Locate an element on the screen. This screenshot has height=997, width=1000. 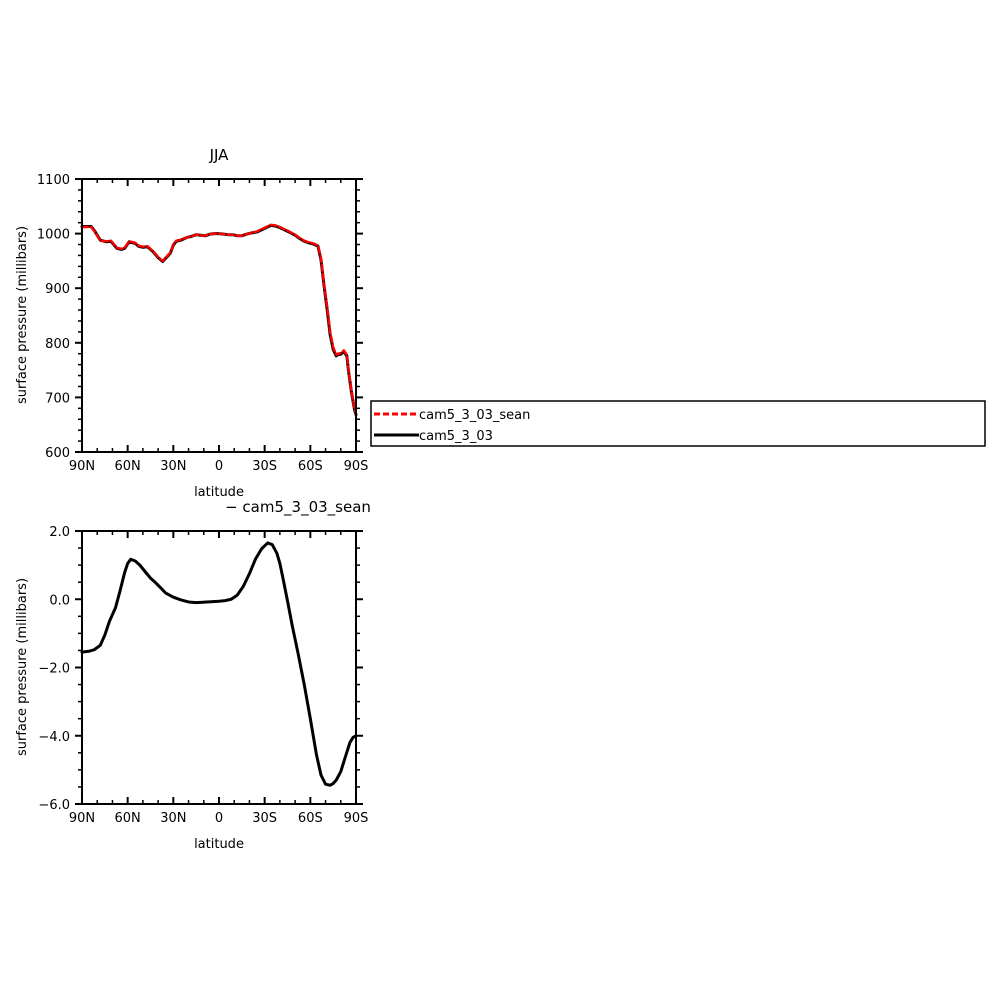
bottom-plot-title: − cam5_3_03_sean is located at coordinates (298, 507).